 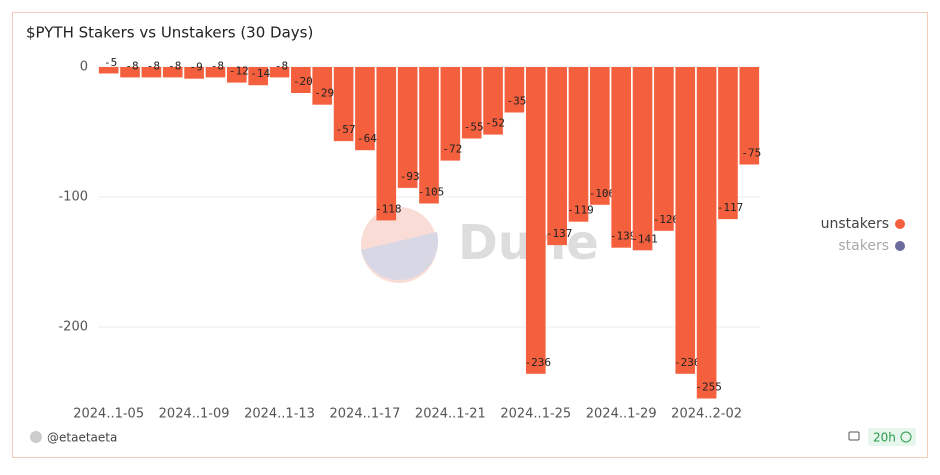 I want to click on data-label: -9, so click(x=195, y=67).